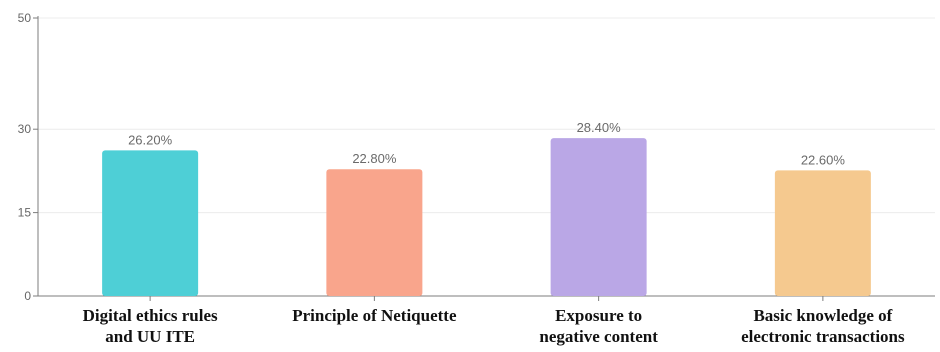 The width and height of the screenshot is (940, 352). What do you see at coordinates (150, 336) in the screenshot?
I see `category-label: and UU ITE` at bounding box center [150, 336].